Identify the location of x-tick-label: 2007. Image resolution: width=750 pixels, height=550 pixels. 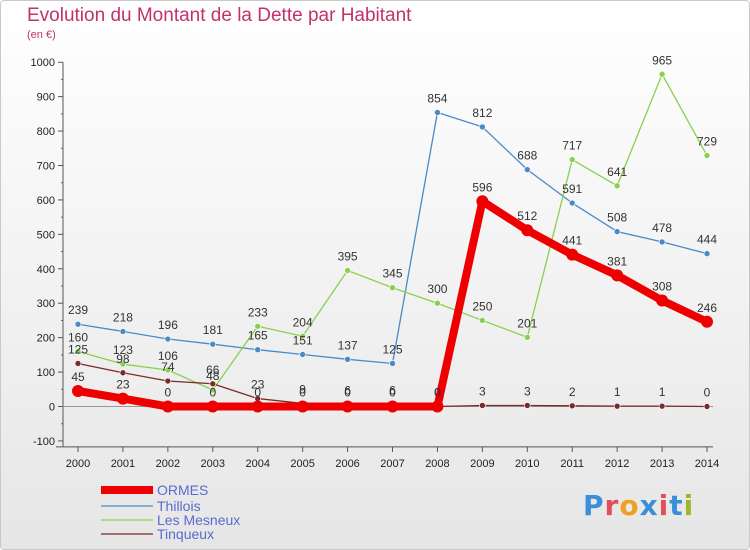
(392, 464).